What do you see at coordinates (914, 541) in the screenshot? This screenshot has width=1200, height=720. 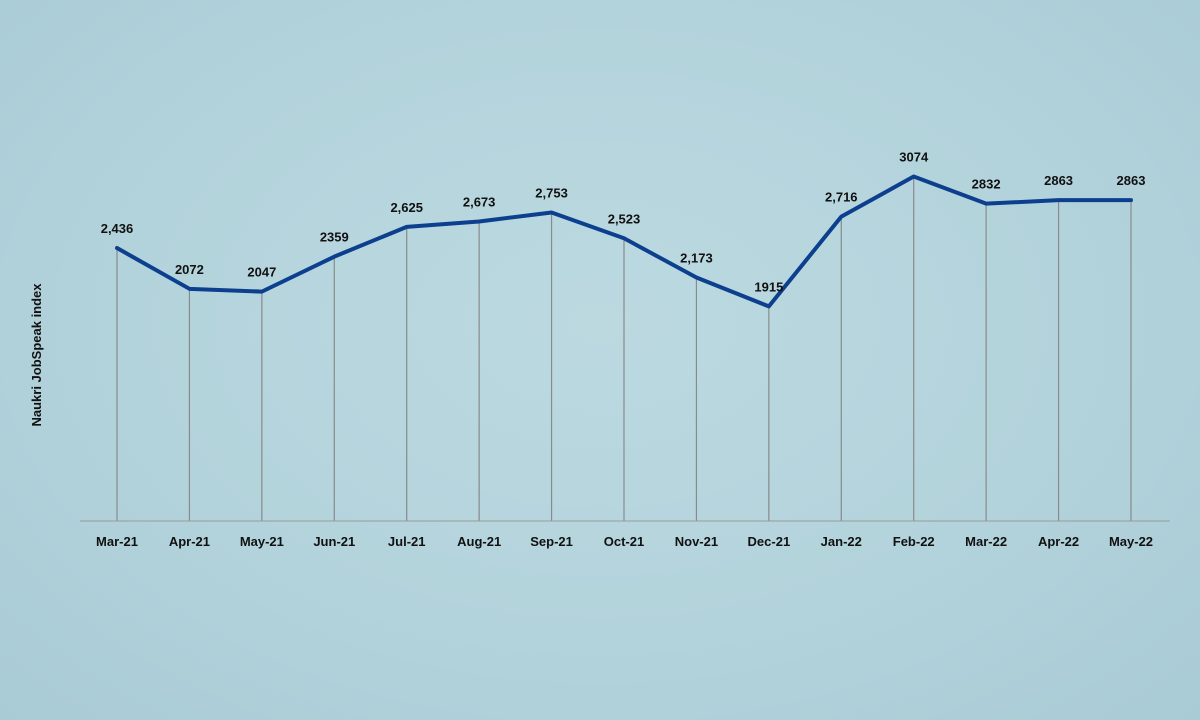 I see `x-tick-label-feb-22: Feb-22` at bounding box center [914, 541].